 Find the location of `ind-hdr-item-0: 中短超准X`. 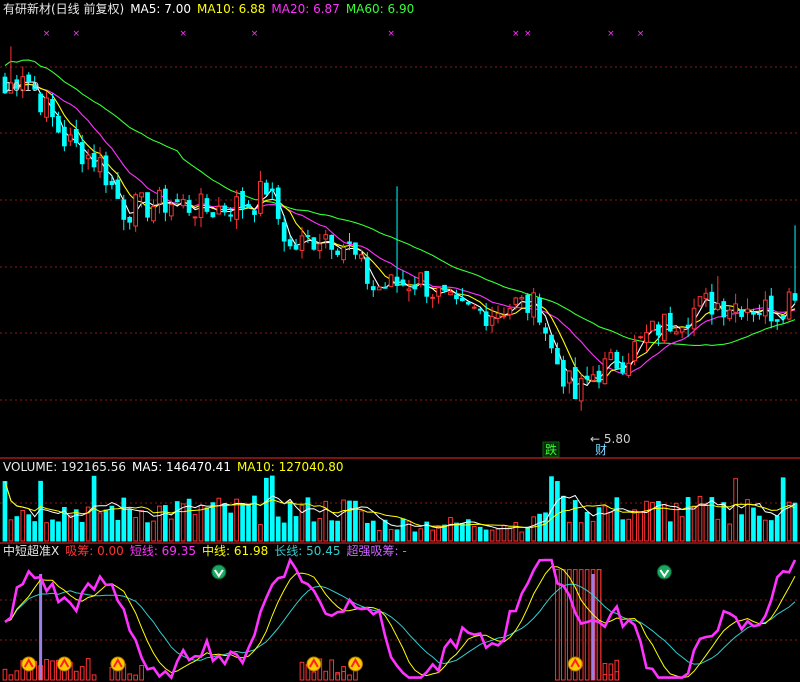

ind-hdr-item-0: 中短超准X is located at coordinates (31, 550).